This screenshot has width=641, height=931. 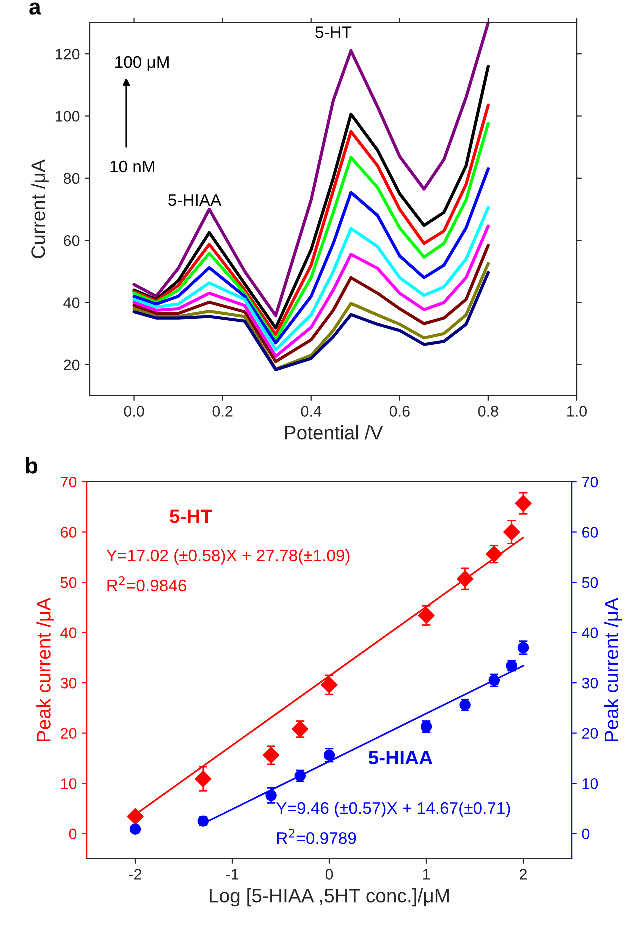 I want to click on text: b, so click(x=32, y=466).